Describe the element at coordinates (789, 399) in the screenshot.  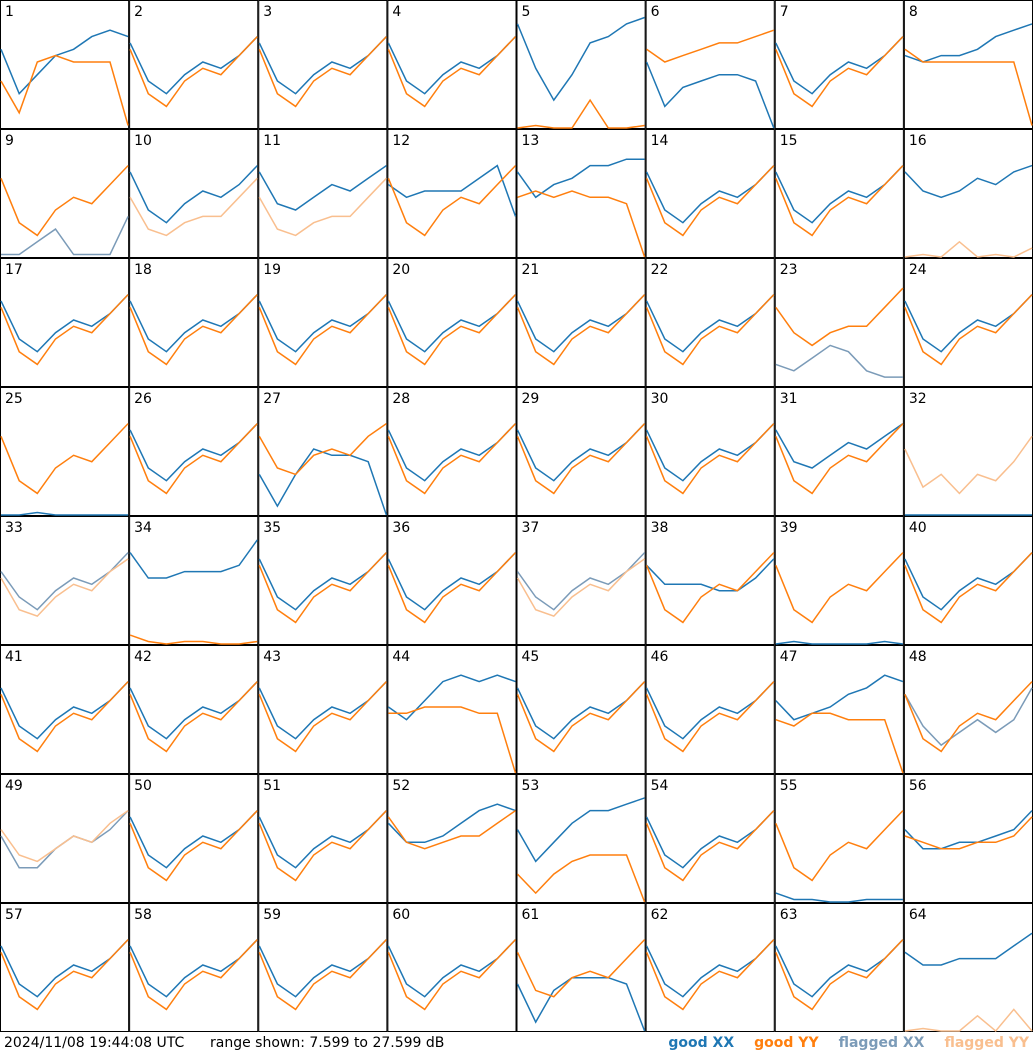
I see `panel-label: 31` at that location.